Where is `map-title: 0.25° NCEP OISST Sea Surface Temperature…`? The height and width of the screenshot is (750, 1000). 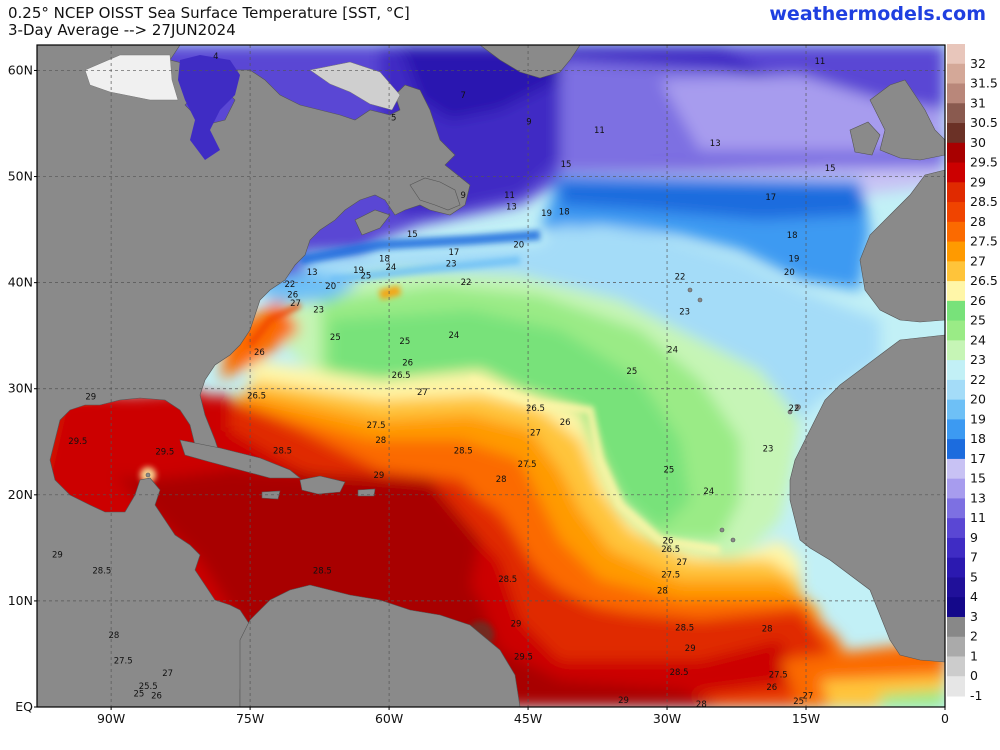 map-title: 0.25° NCEP OISST Sea Surface Temperature… is located at coordinates (209, 22).